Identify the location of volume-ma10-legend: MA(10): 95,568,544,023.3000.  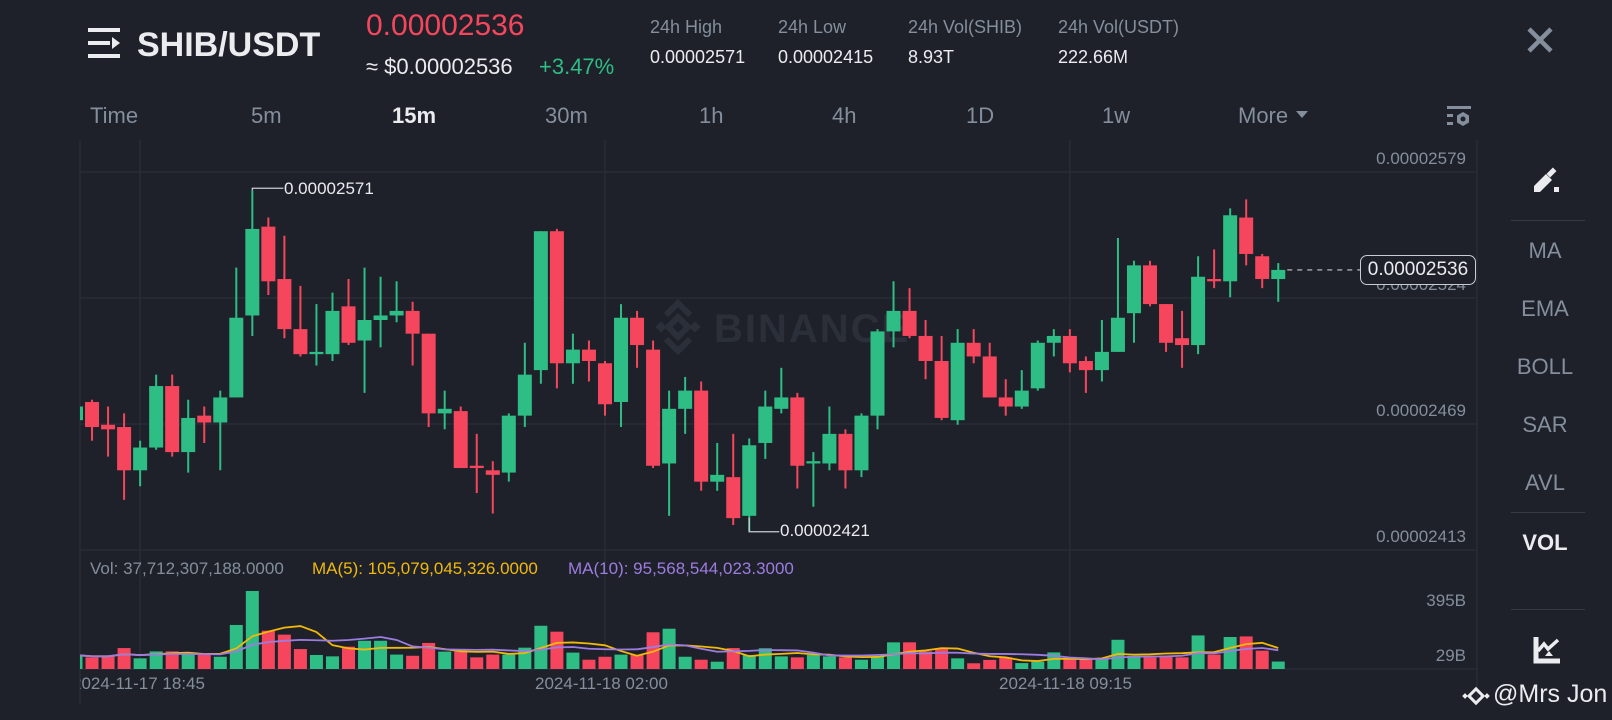
(681, 568).